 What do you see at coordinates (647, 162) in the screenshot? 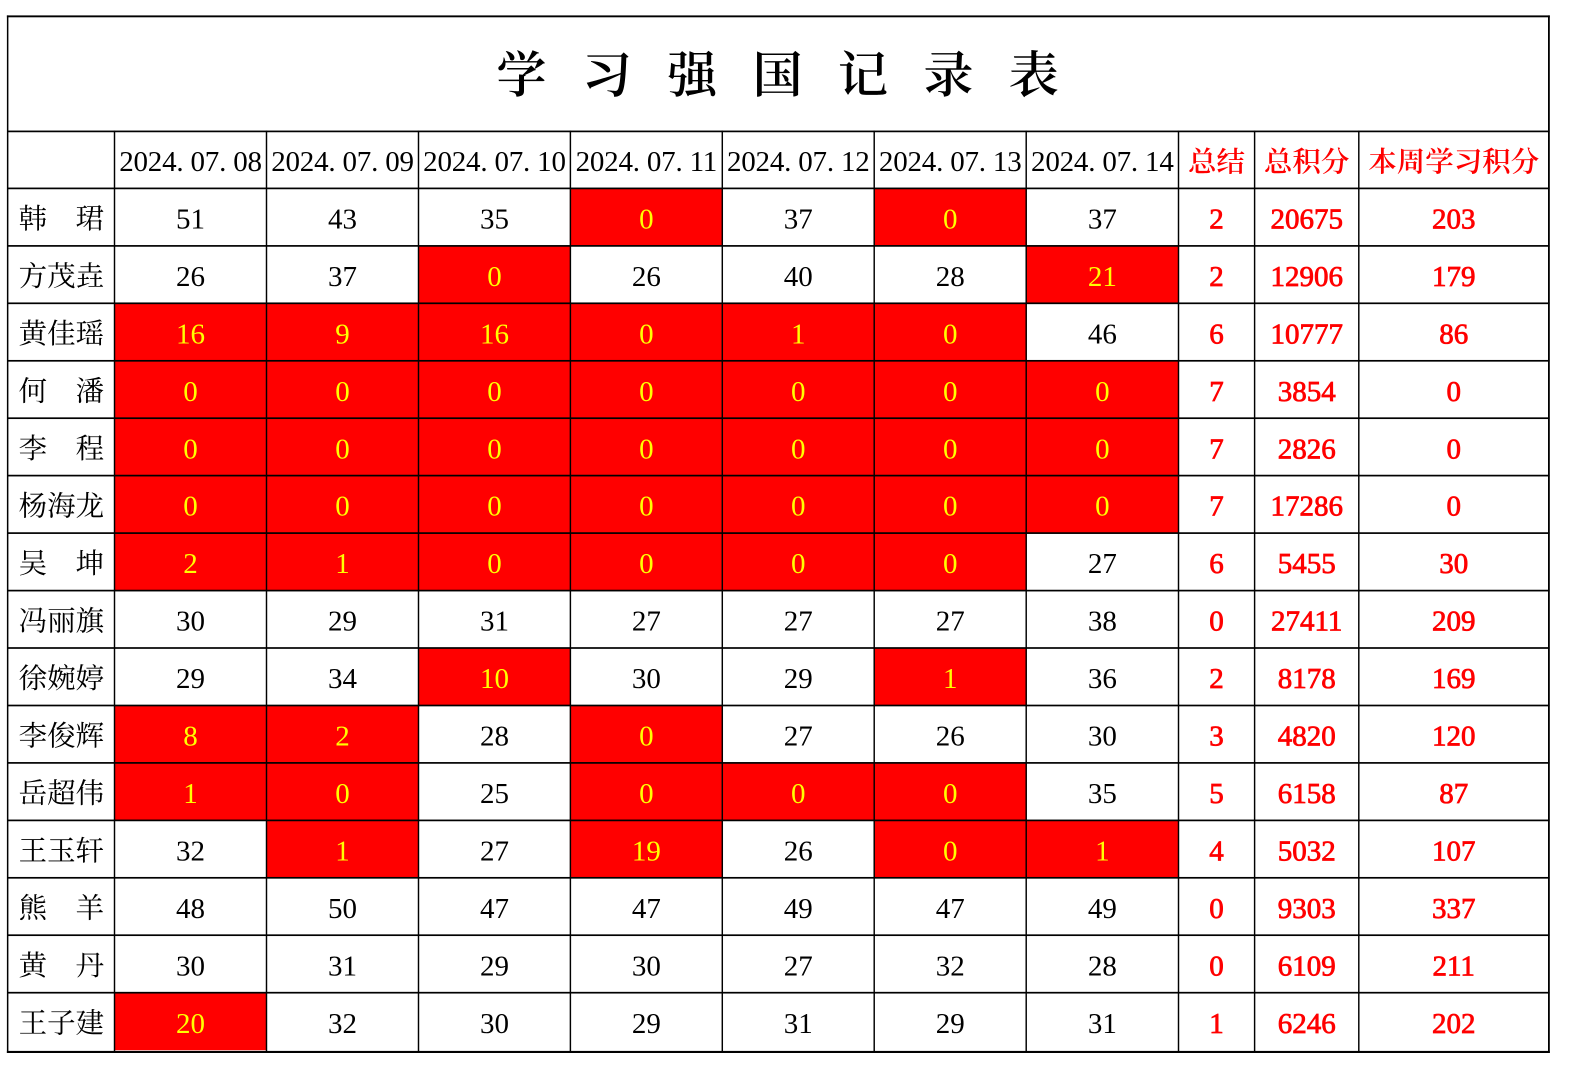
I see `svg-text: 2024. 07. 11` at bounding box center [647, 162].